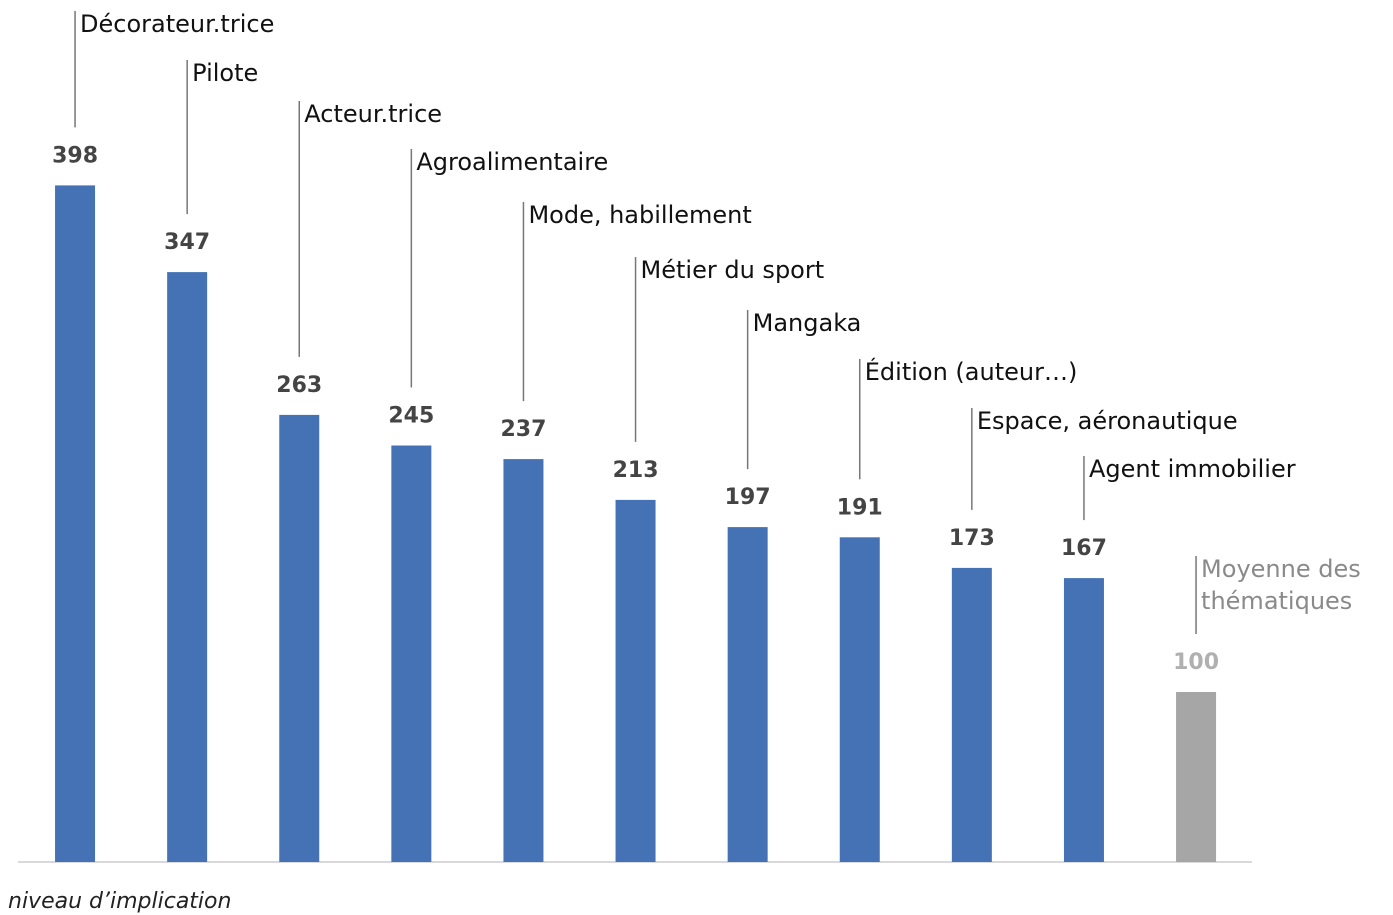 The width and height of the screenshot is (1393, 915). I want to click on category-label: Pilote, so click(225, 73).